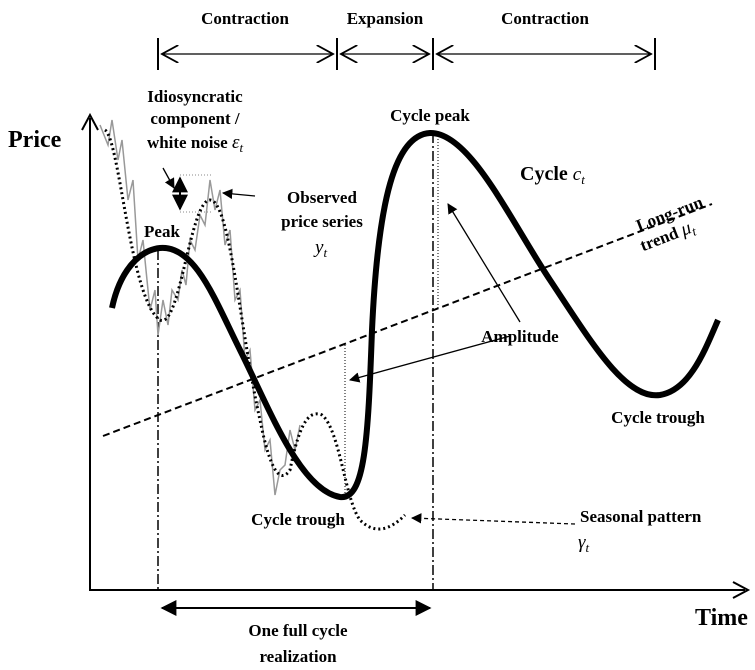 This screenshot has height=670, width=755. What do you see at coordinates (187, 142) in the screenshot?
I see `noise-line: white noise` at bounding box center [187, 142].